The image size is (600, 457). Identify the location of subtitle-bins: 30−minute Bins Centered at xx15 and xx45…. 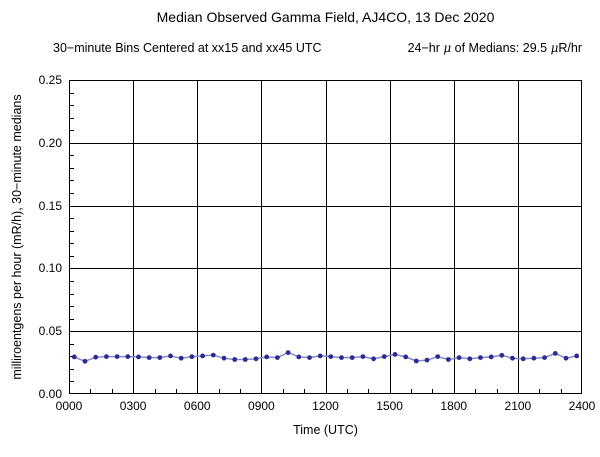
(187, 48).